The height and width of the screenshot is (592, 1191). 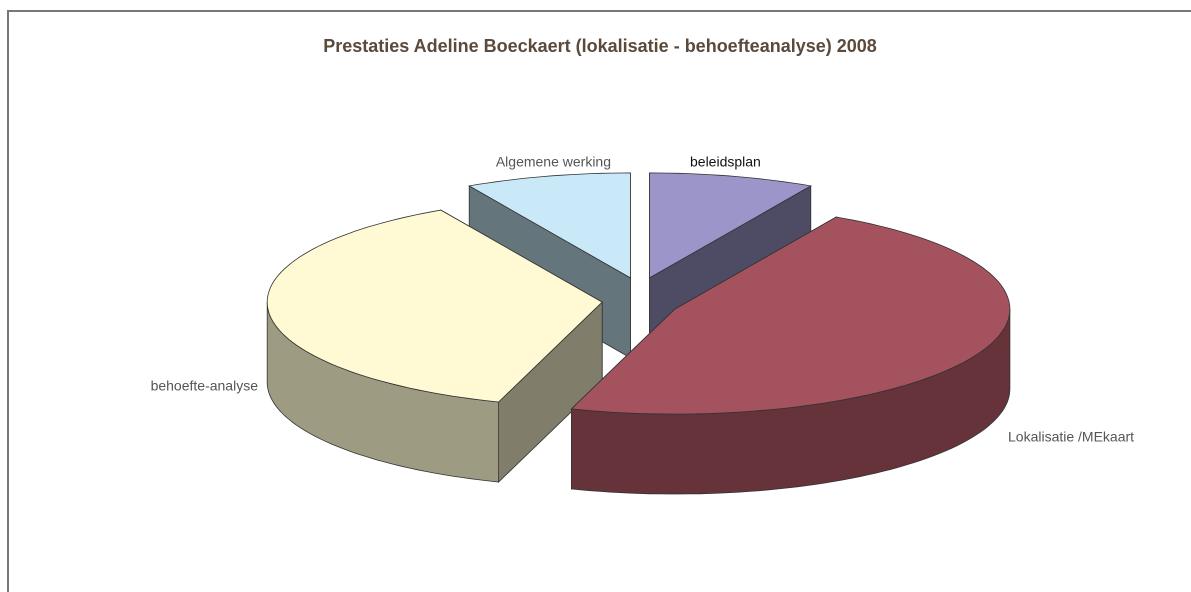 I want to click on slice-label: Algemene werking, so click(x=553, y=162).